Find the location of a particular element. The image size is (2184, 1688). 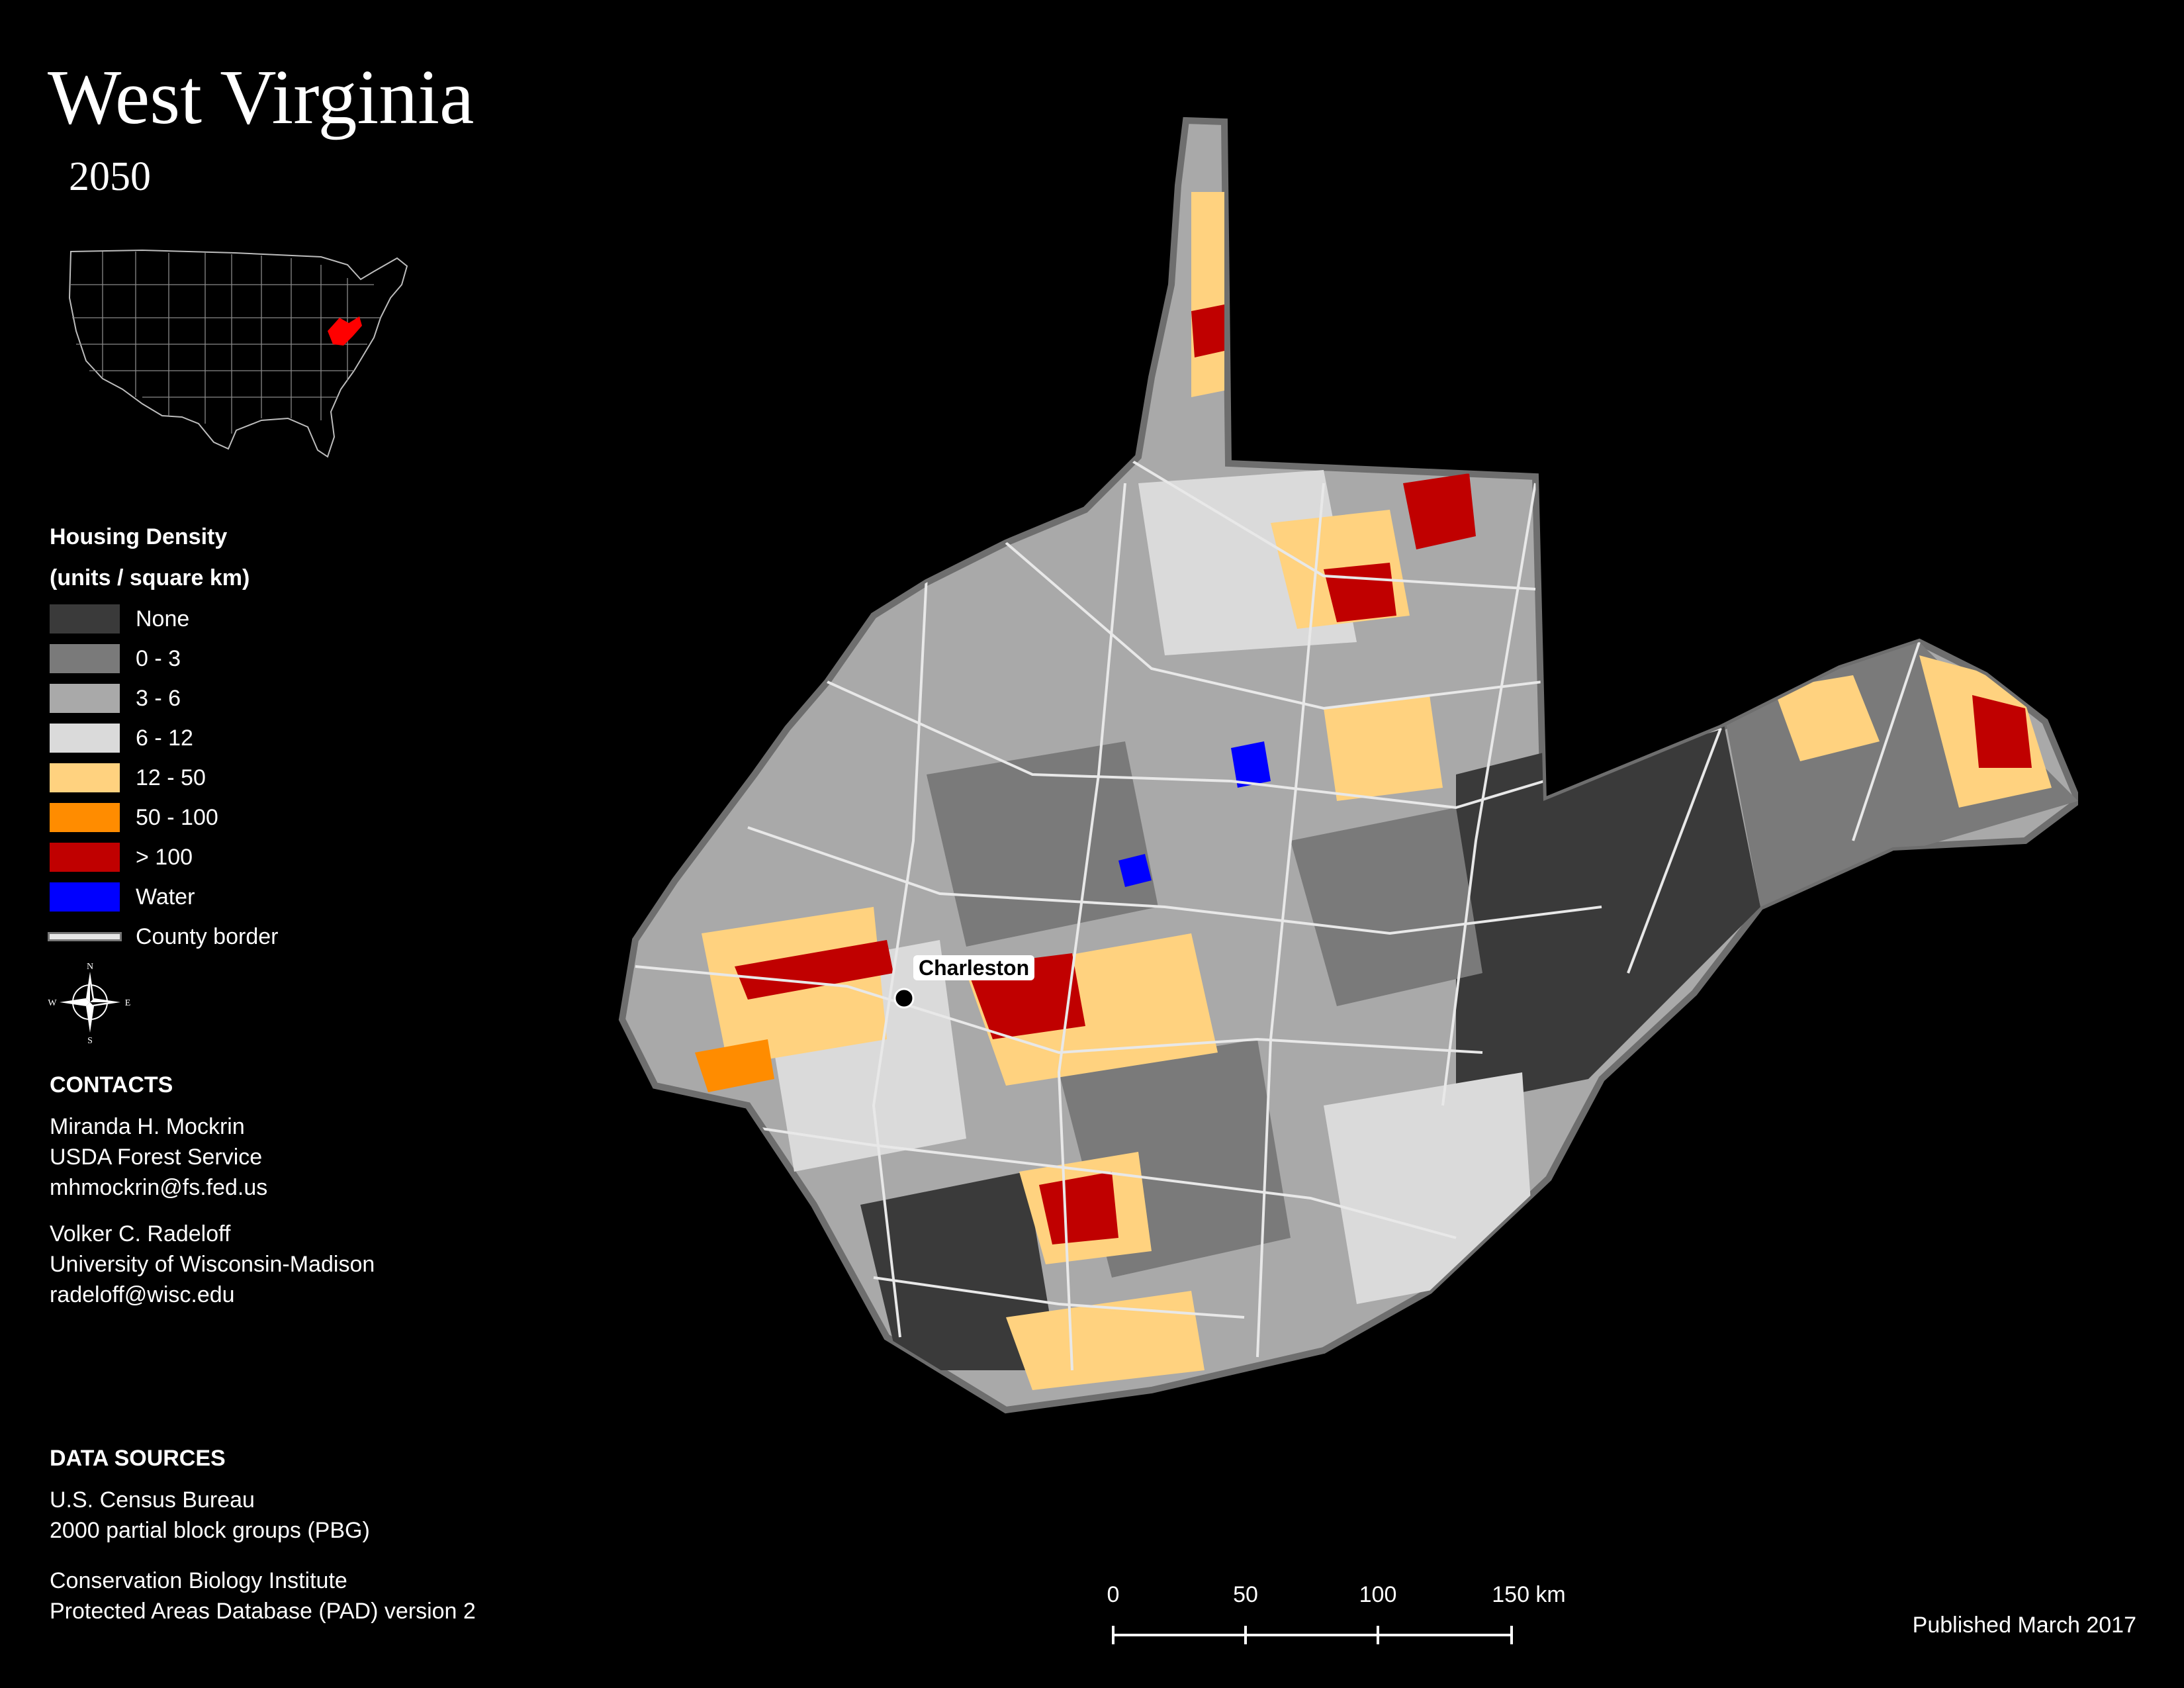

contact-email: mhmockrin@fs.fed.us is located at coordinates (159, 1187).